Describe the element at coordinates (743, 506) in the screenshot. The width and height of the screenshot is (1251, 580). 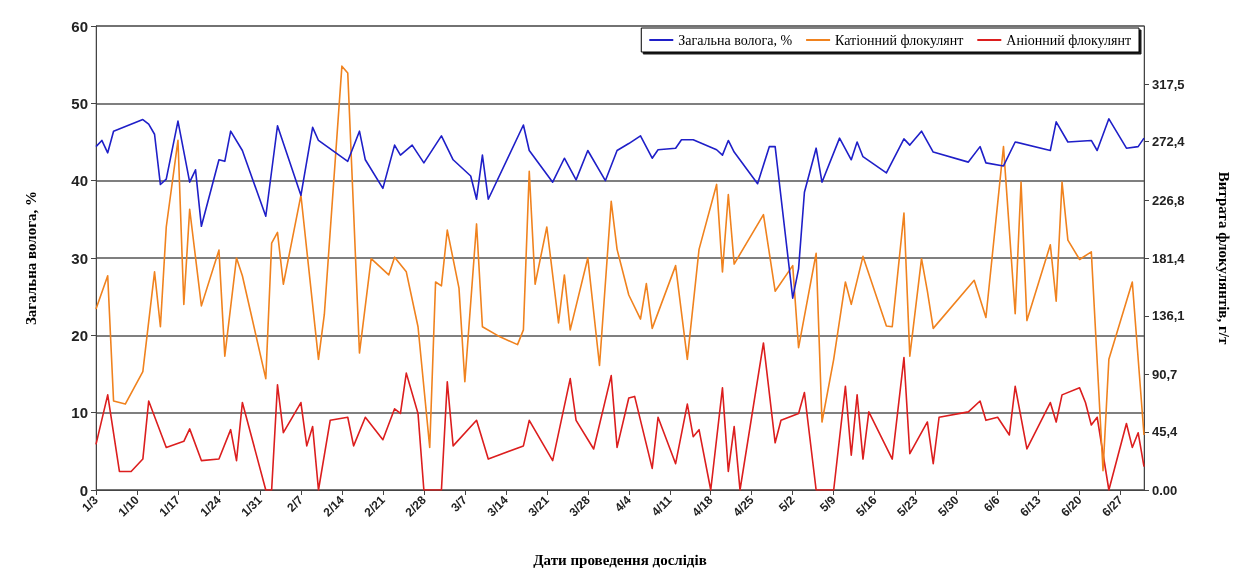
I see `x-tick-label: 4/25` at that location.